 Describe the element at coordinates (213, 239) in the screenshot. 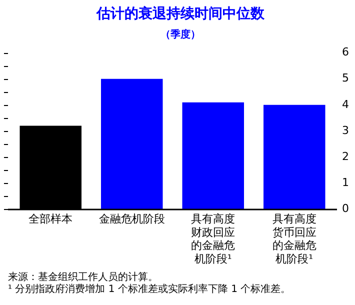

I see `x-tick-label: 具有高度财政回应的金融危机阶段¹` at that location.